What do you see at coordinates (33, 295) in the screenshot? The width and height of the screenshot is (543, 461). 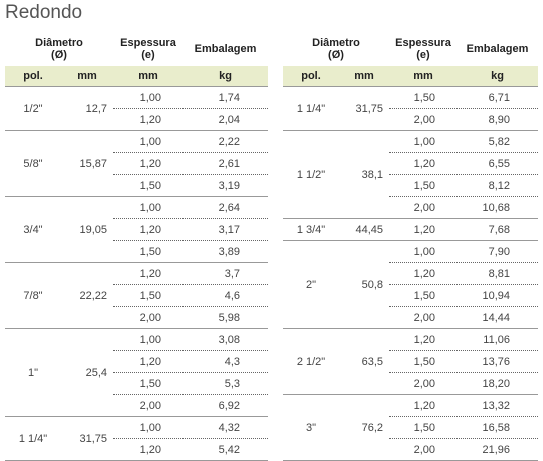 I see `pol-cell: 7/8"` at bounding box center [33, 295].